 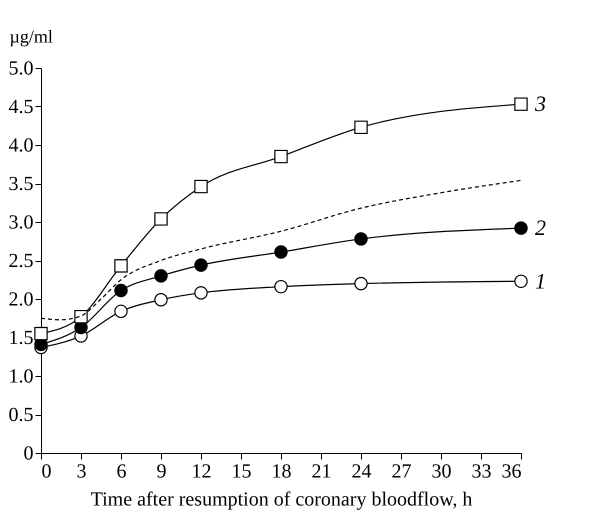 I want to click on y-tick-label: 4.5, so click(x=21, y=107).